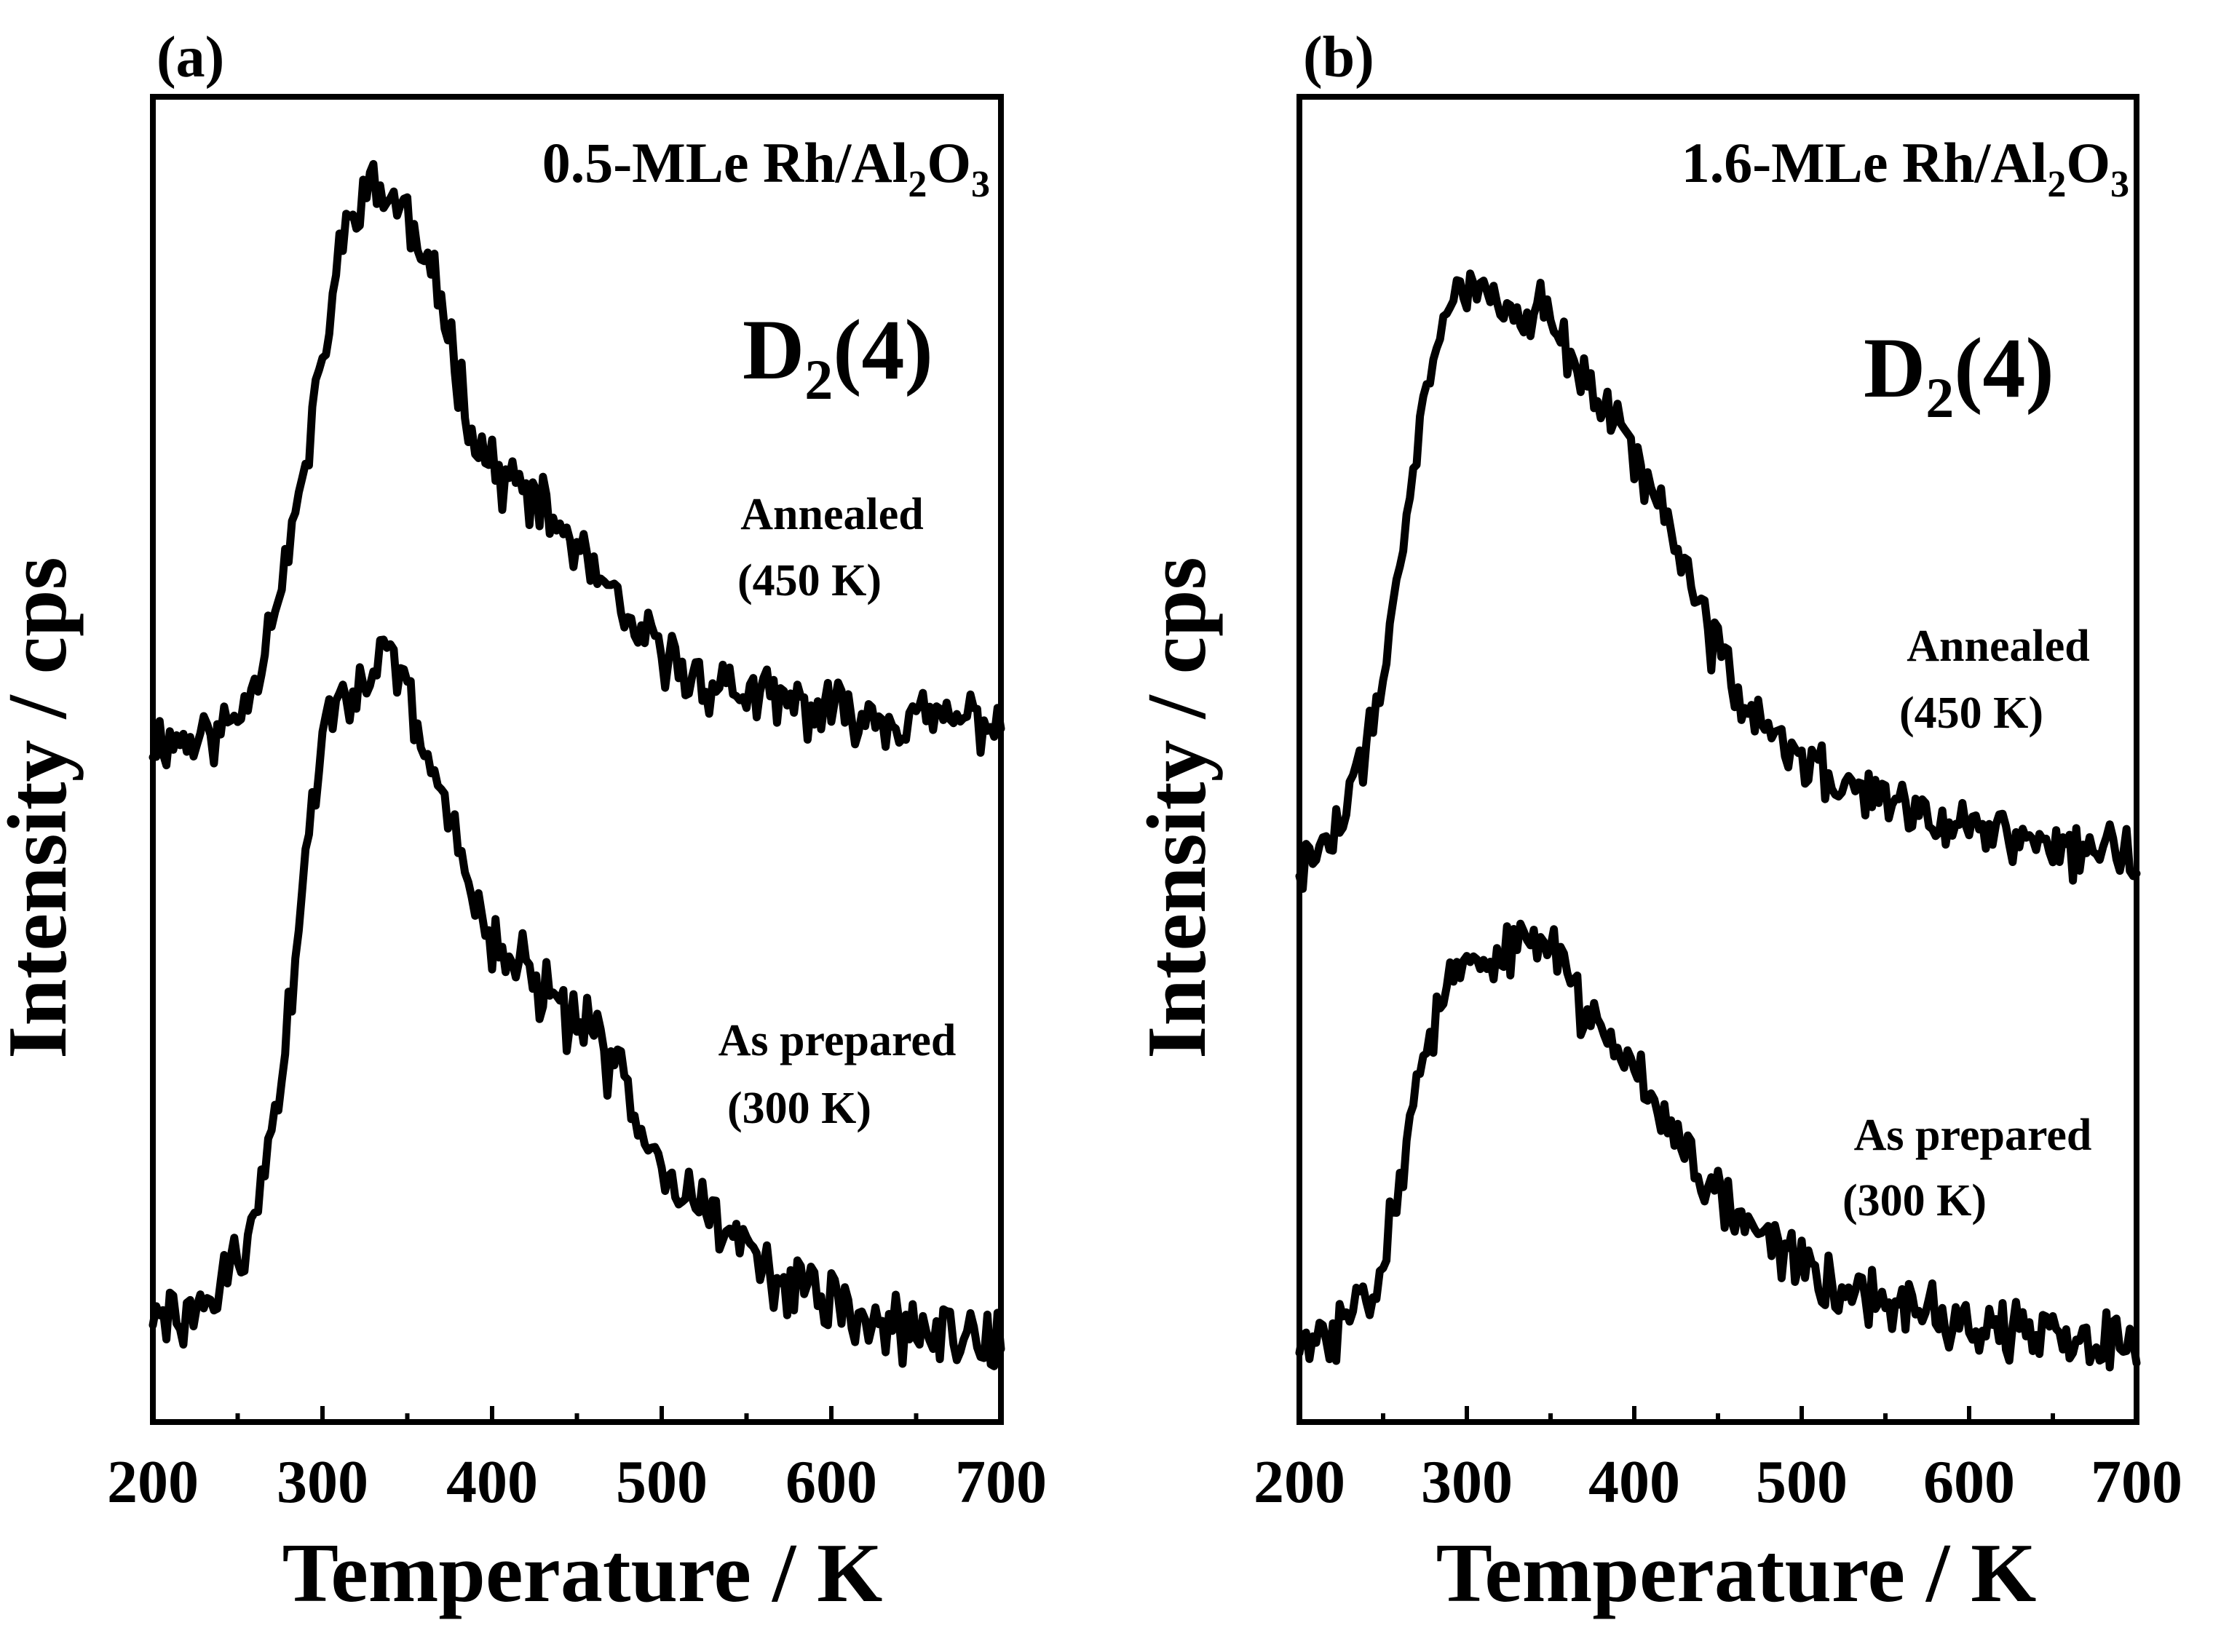  I want to click on panel-a-asprepared-label-line1: As prepared, so click(837, 1040).